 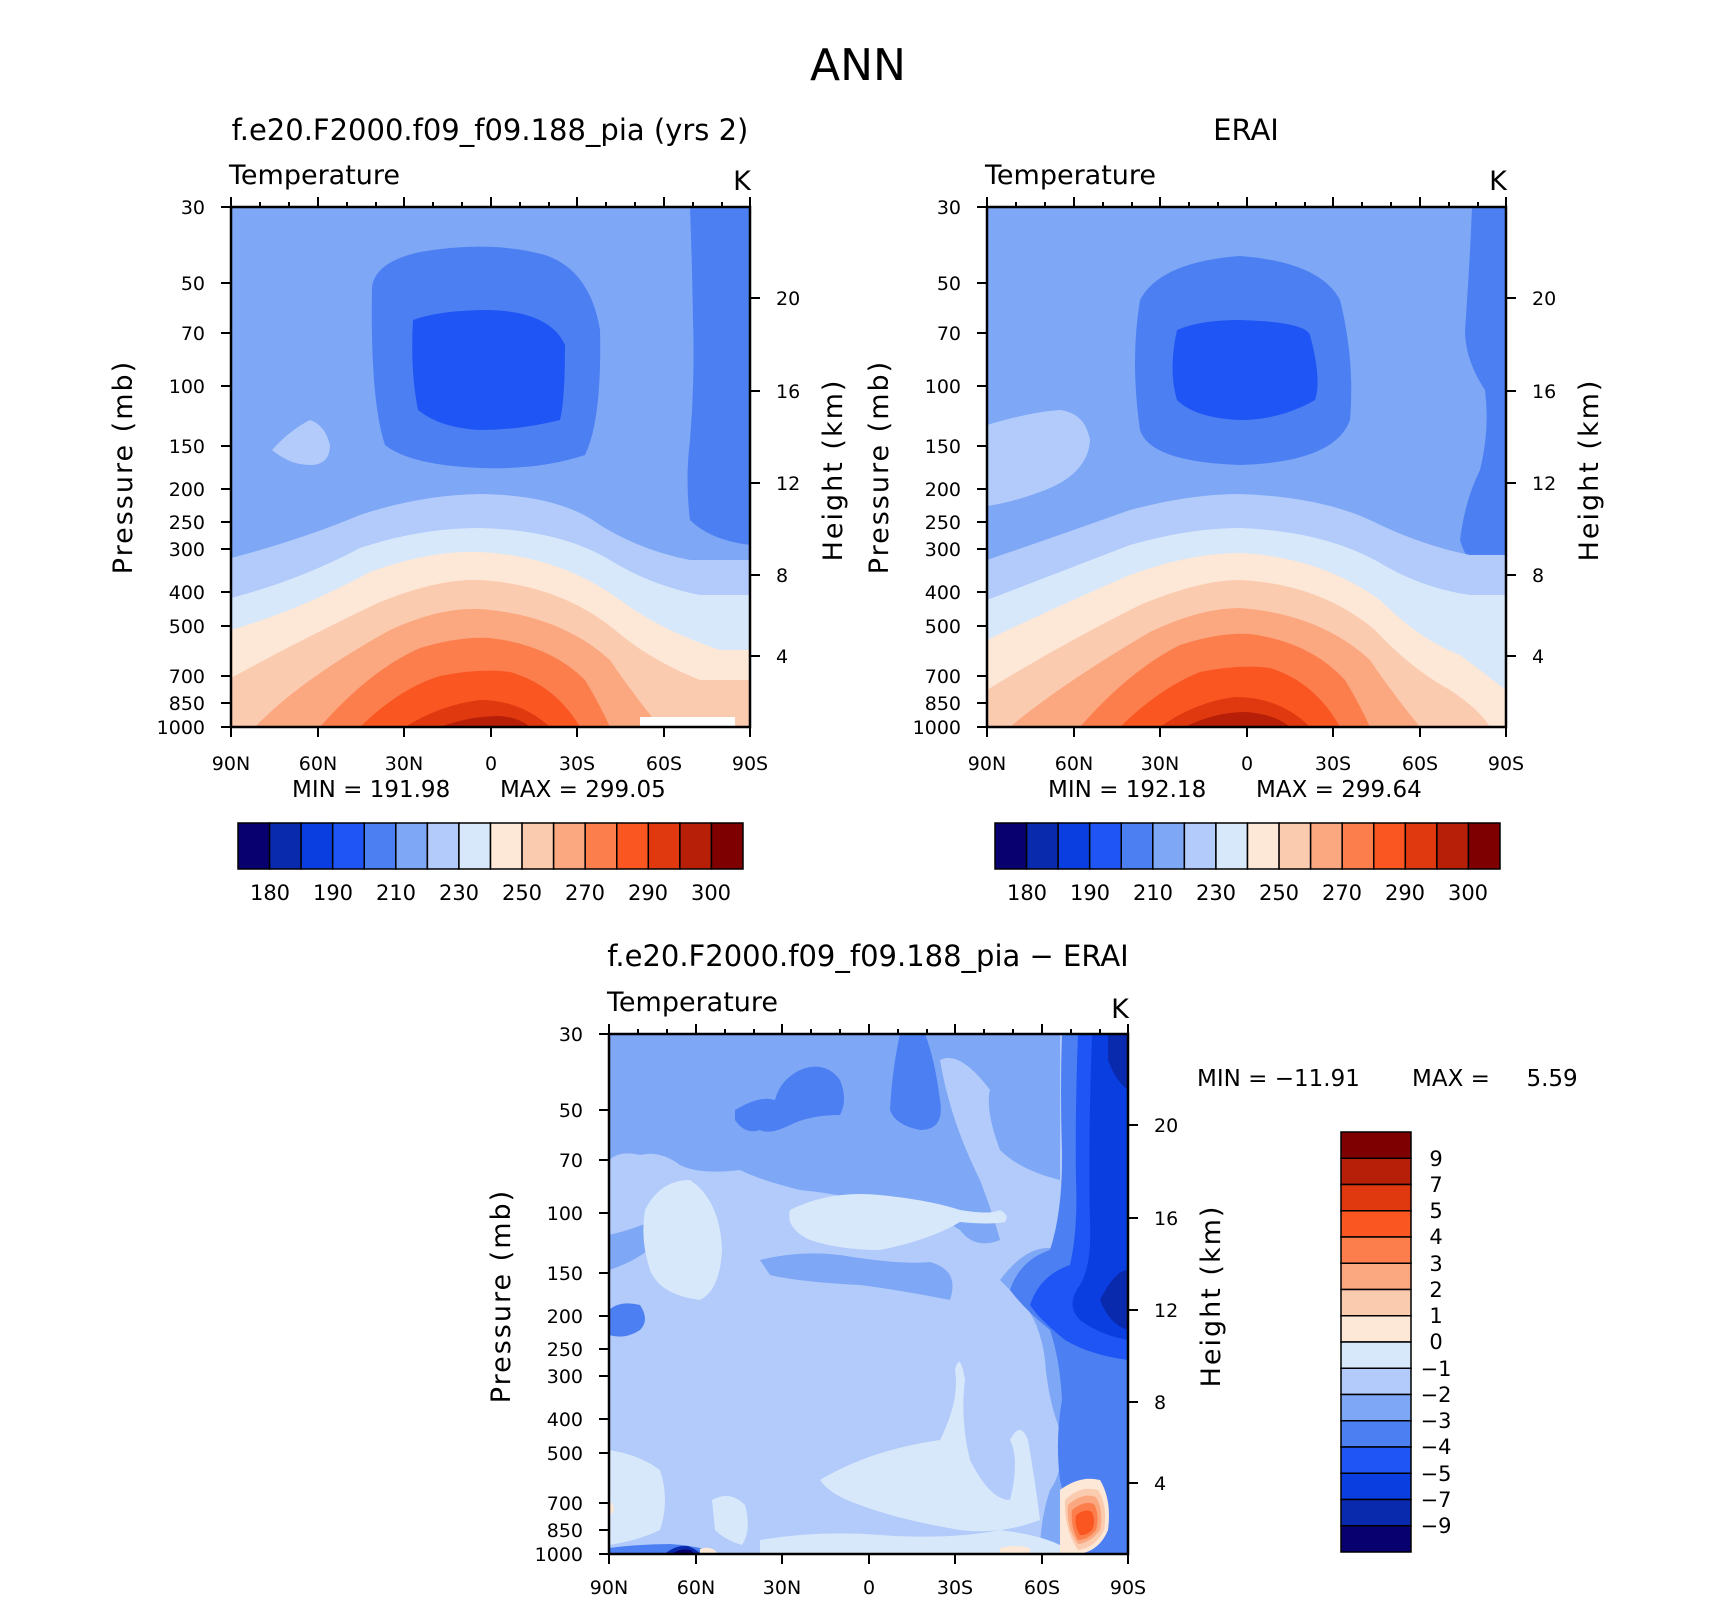 I want to click on y-axis-label: Pressure (mb), so click(x=879, y=467).